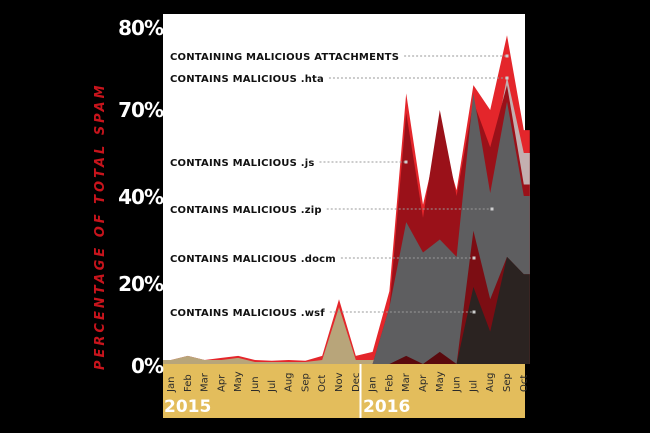 The image size is (650, 433). Describe the element at coordinates (289, 382) in the screenshot. I see `month-label-7: Aug` at that location.